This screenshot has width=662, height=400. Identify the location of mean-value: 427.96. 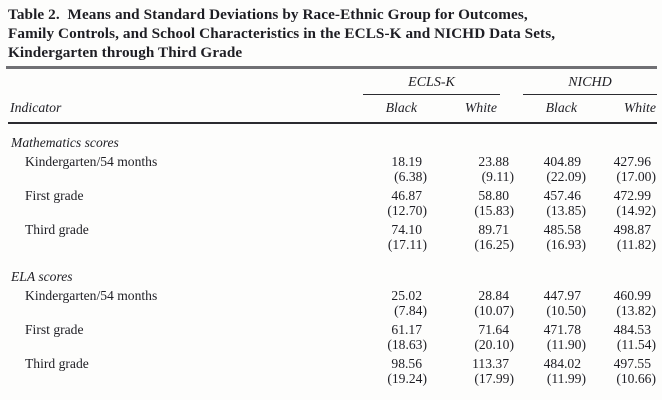
(632, 161).